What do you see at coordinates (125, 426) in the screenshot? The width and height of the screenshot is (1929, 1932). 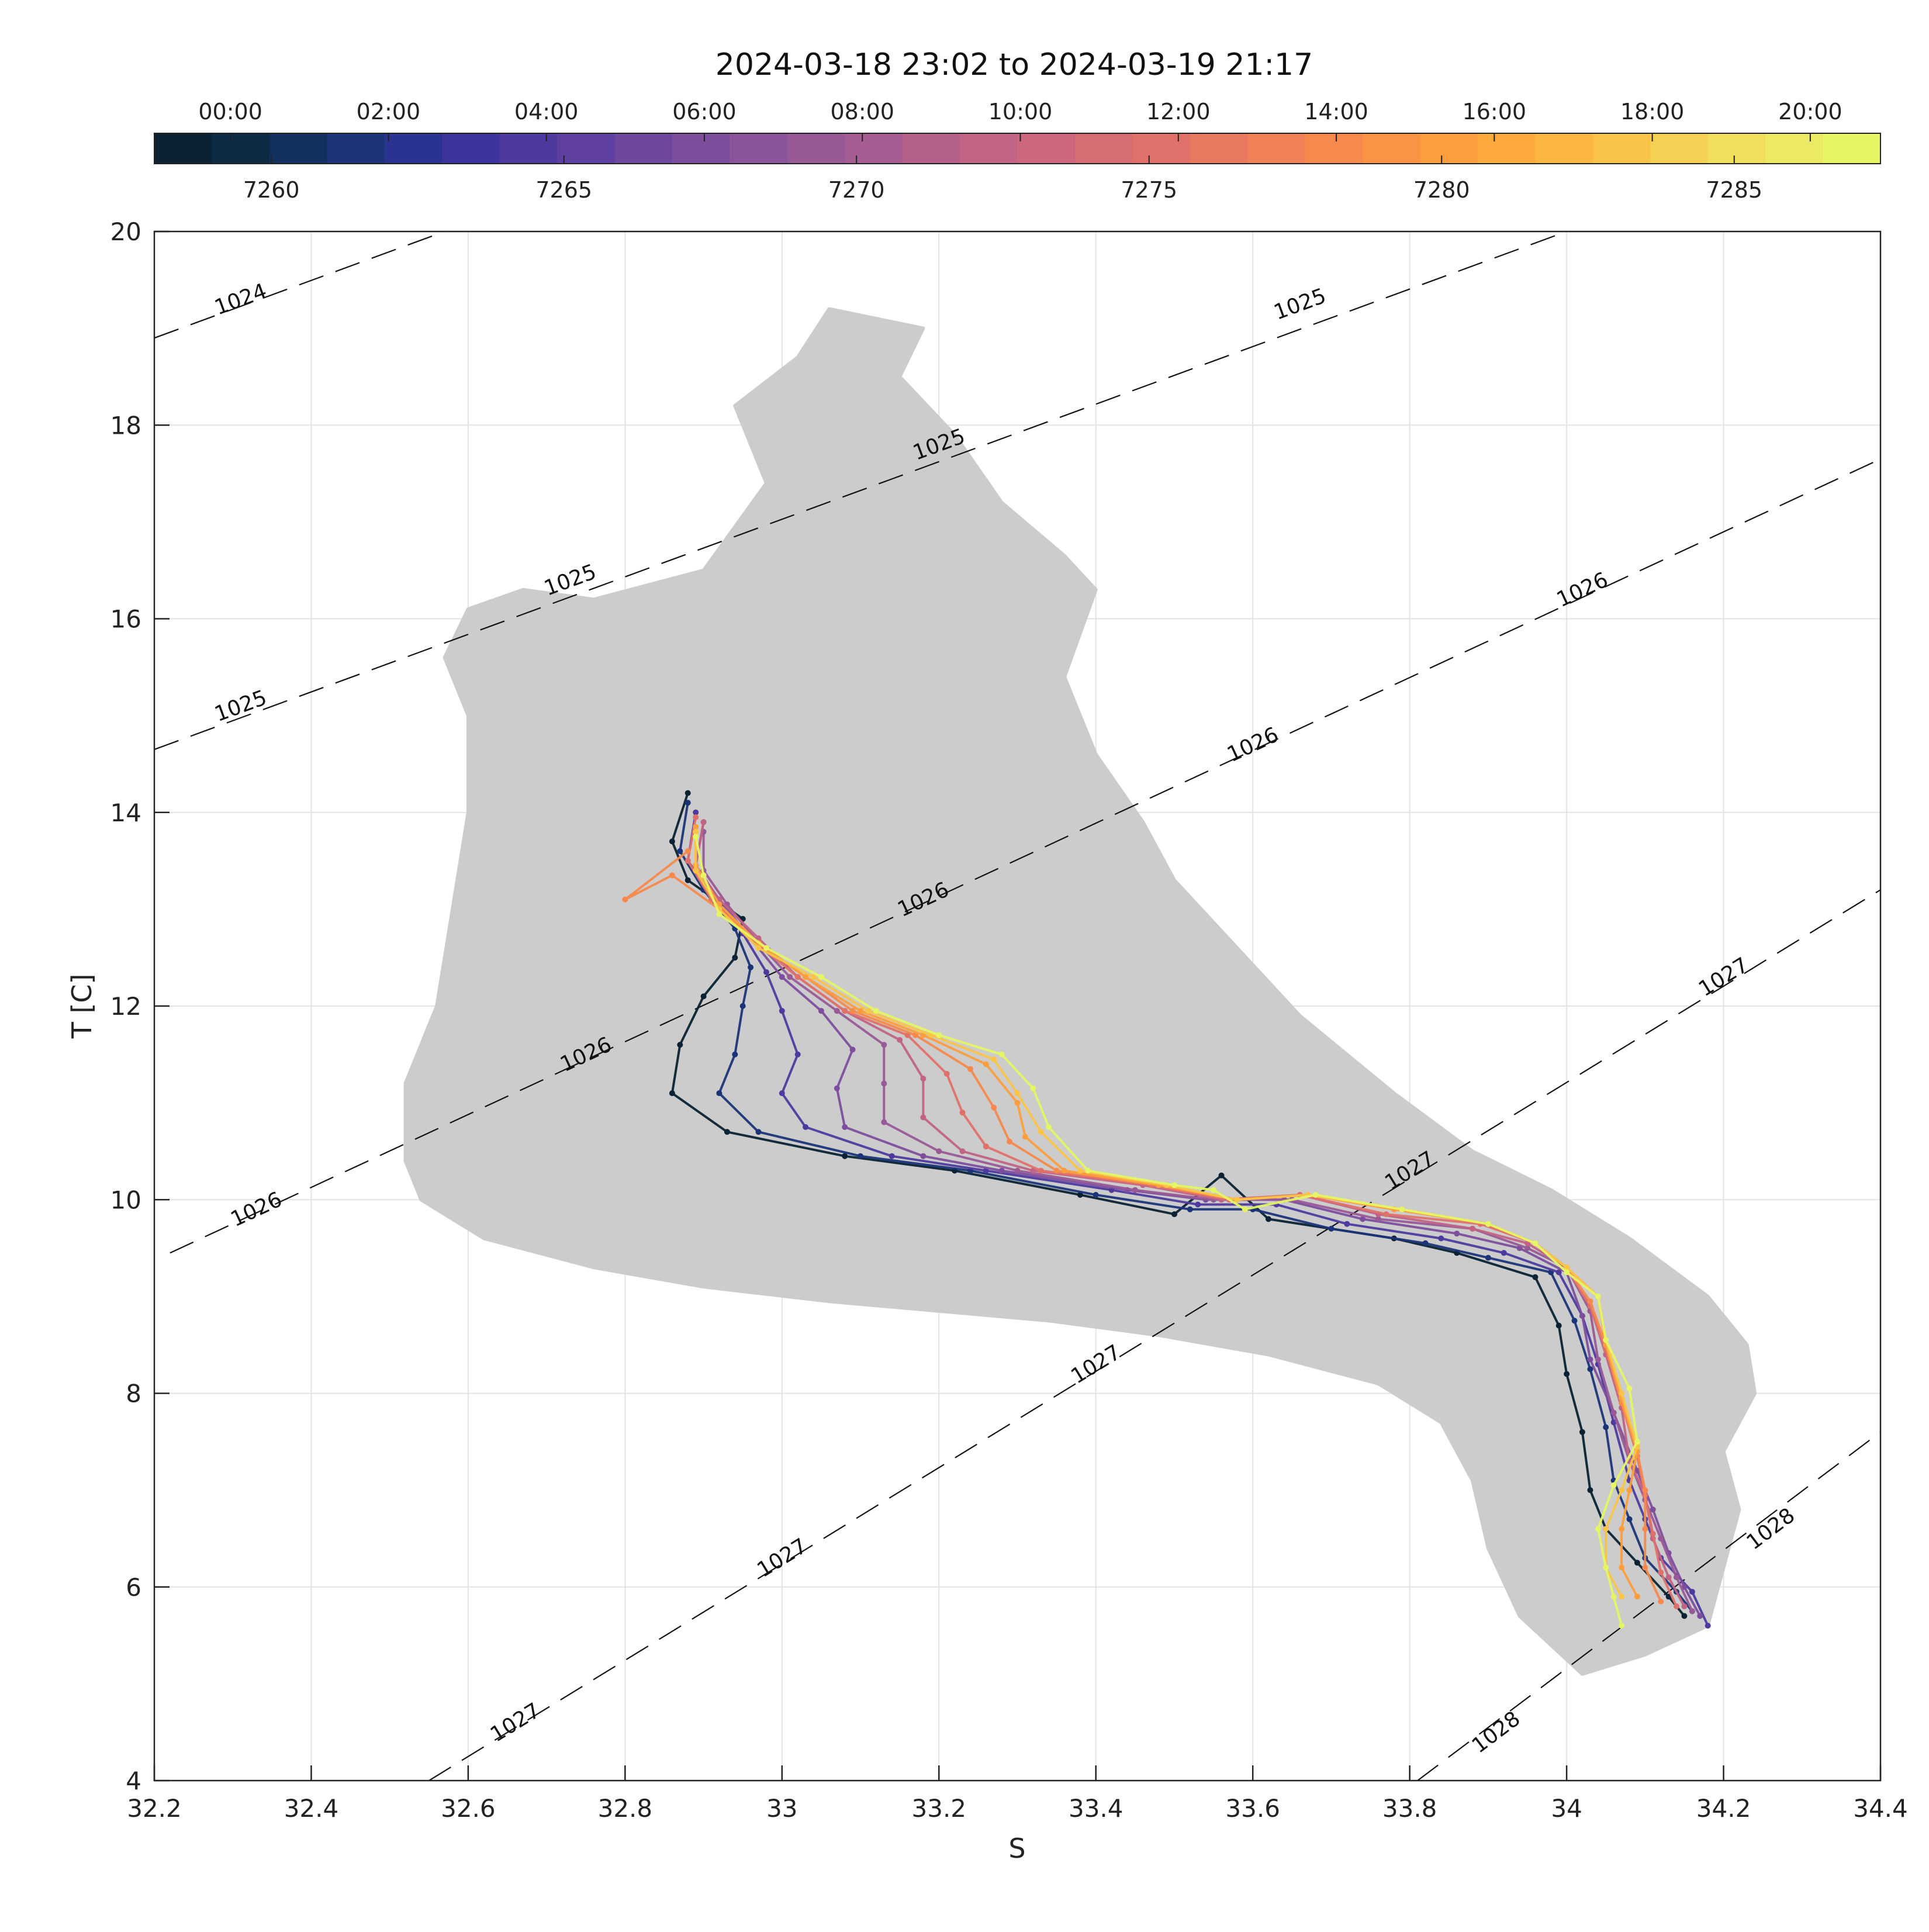 I see `y-tick-label: 18` at bounding box center [125, 426].